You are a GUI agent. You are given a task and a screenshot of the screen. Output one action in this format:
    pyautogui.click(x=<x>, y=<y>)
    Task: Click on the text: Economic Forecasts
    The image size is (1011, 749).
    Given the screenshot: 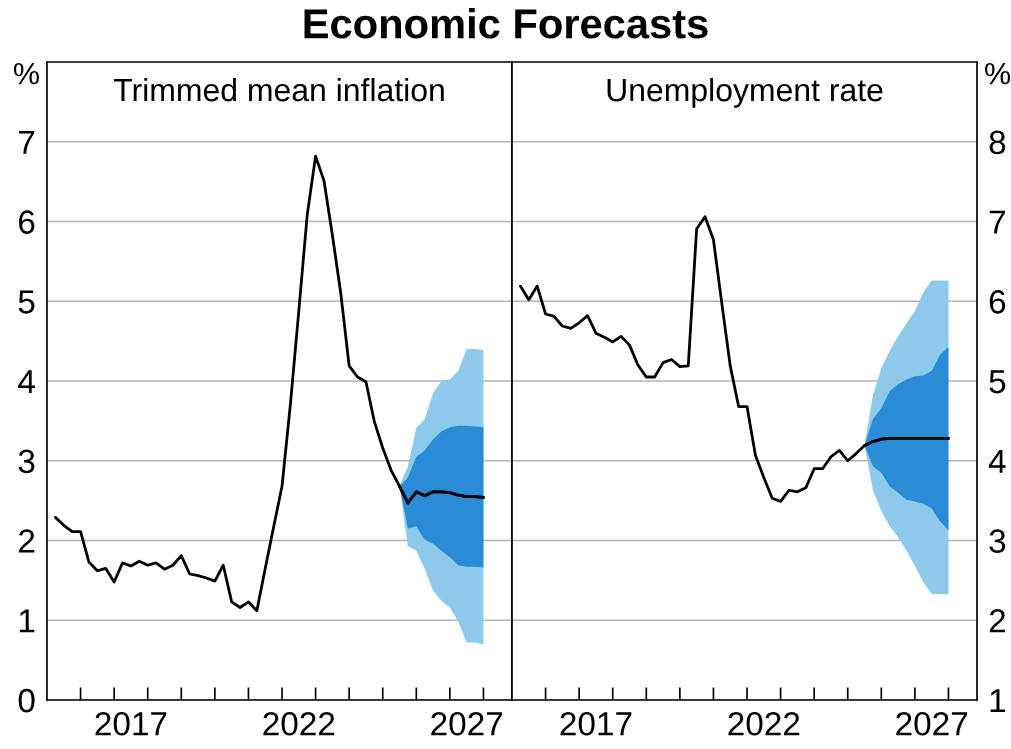 What is the action you would take?
    pyautogui.click(x=506, y=23)
    